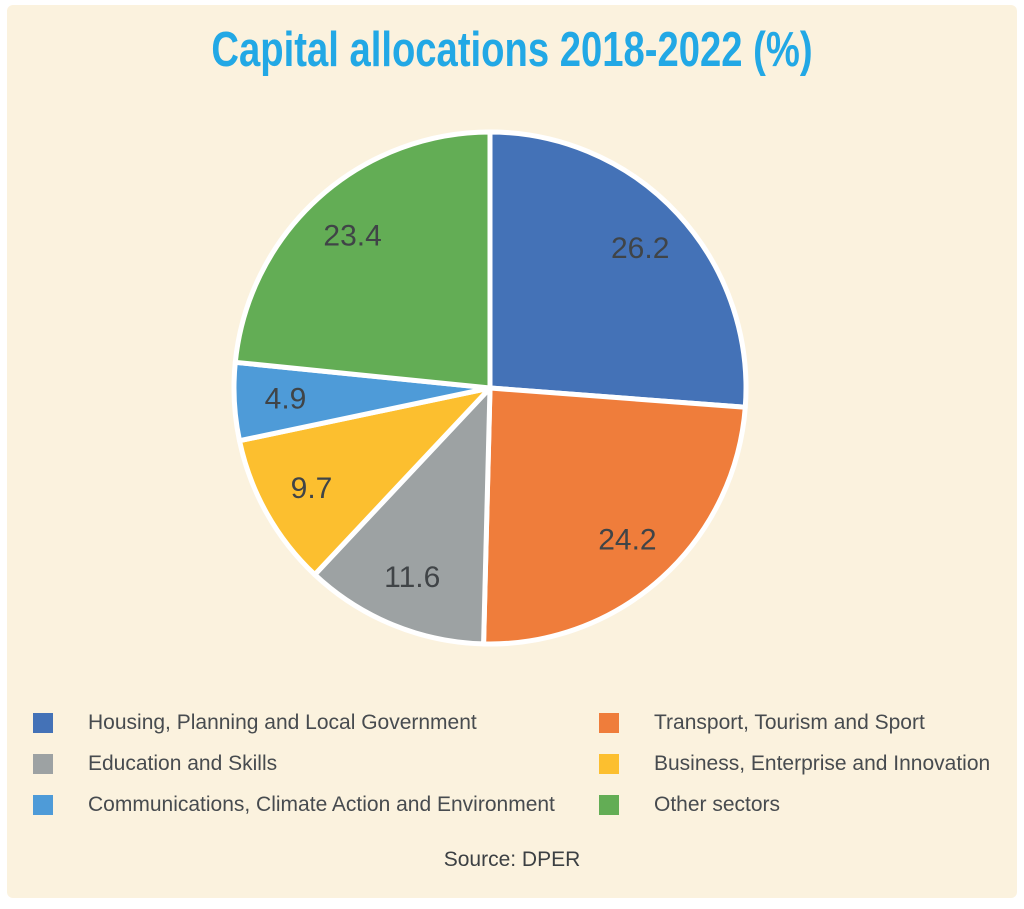 This screenshot has width=1024, height=909. I want to click on legend-item-education: Education and Skills, so click(294, 763).